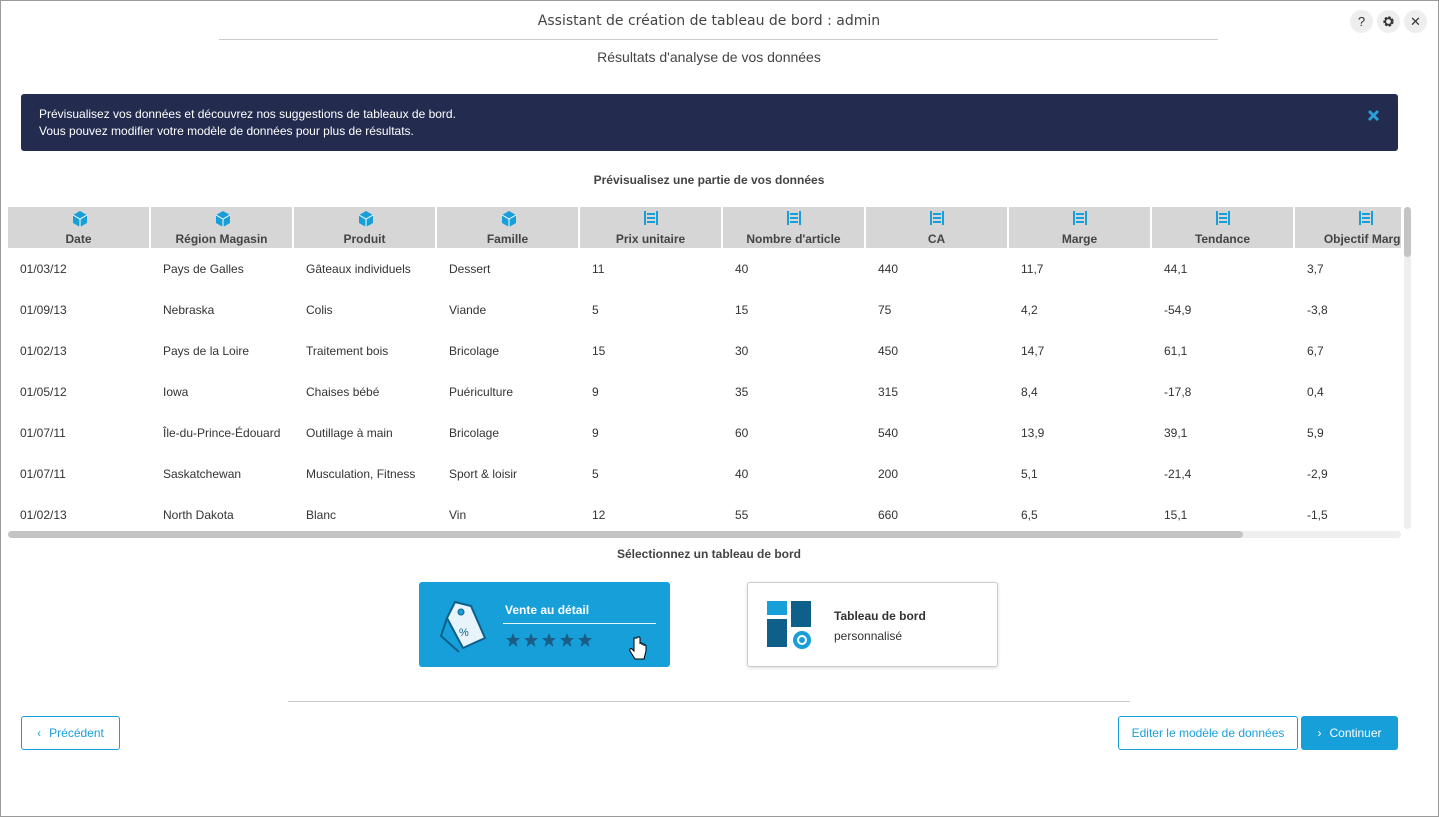  What do you see at coordinates (709, 180) in the screenshot?
I see `preview-title: Prévisualisez une partie de vos données` at bounding box center [709, 180].